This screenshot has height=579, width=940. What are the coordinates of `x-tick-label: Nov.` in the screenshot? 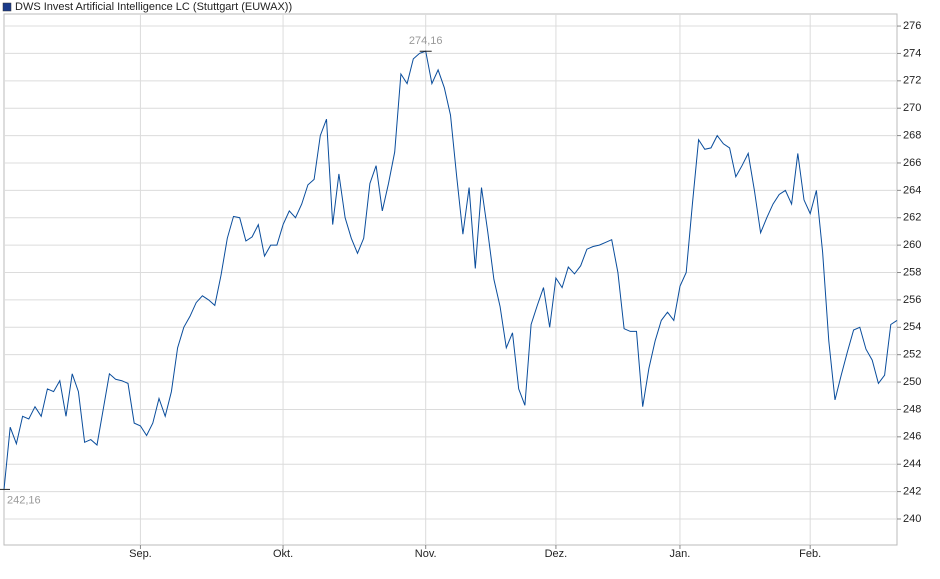 It's located at (426, 554).